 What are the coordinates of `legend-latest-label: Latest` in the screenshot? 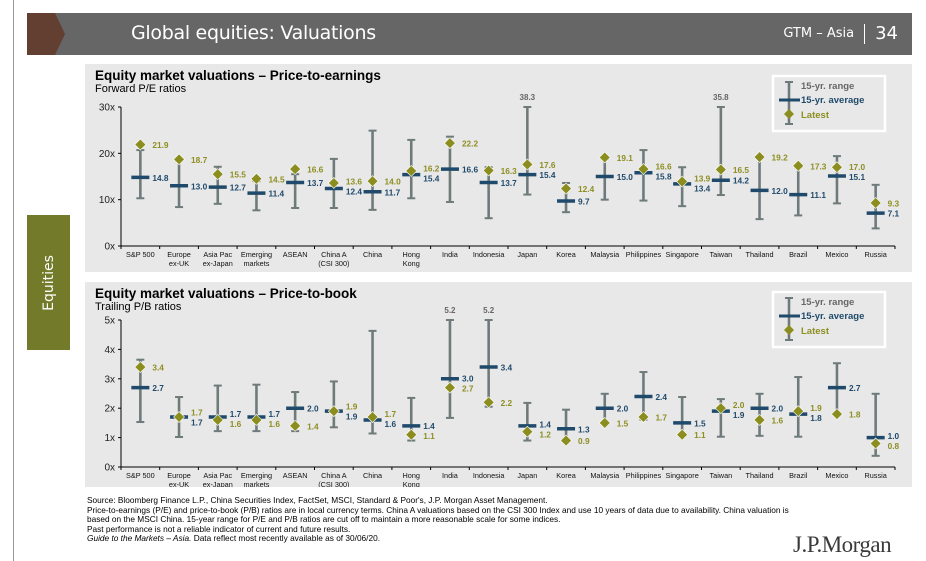 It's located at (815, 115).